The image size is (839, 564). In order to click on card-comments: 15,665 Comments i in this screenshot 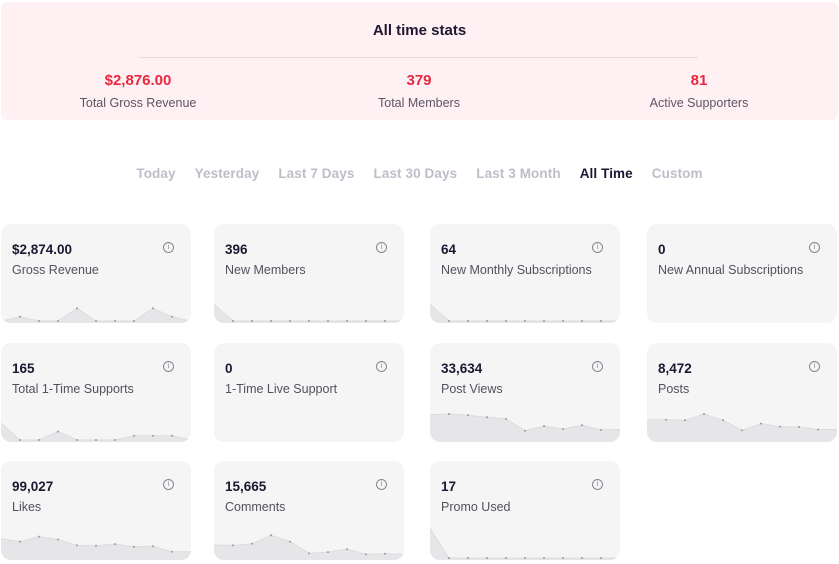, I will do `click(309, 510)`.